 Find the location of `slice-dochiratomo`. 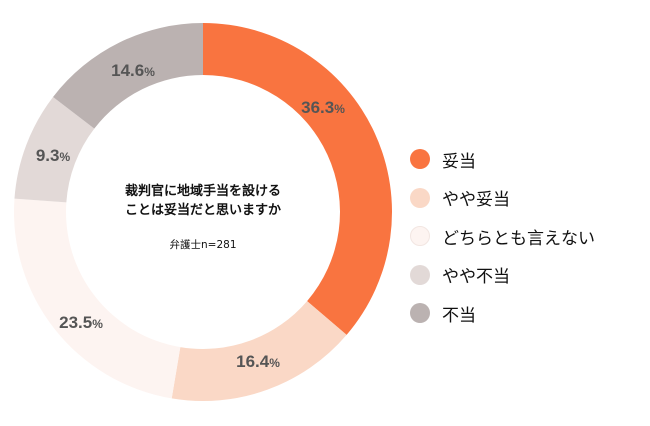

slice-dochiratomo is located at coordinates (97, 298).